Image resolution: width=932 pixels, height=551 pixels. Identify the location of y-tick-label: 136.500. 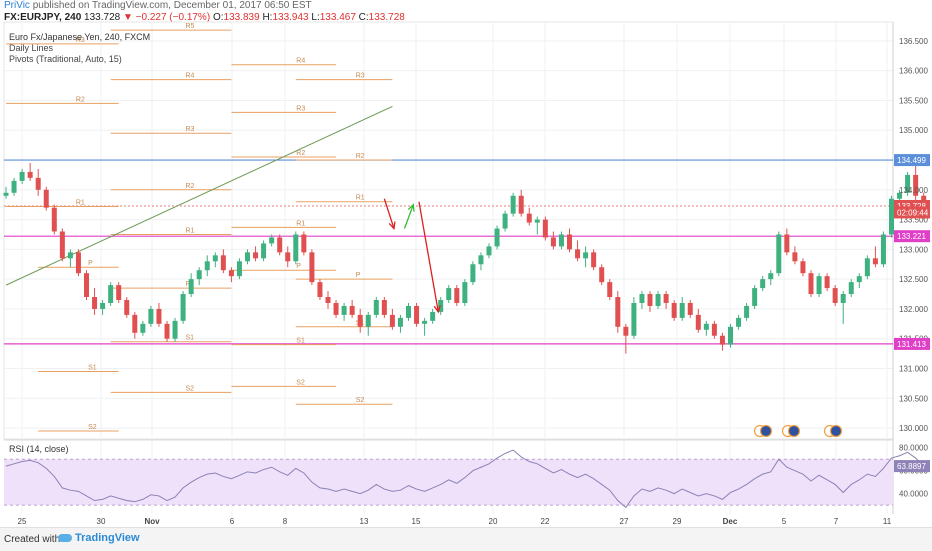
(913, 41).